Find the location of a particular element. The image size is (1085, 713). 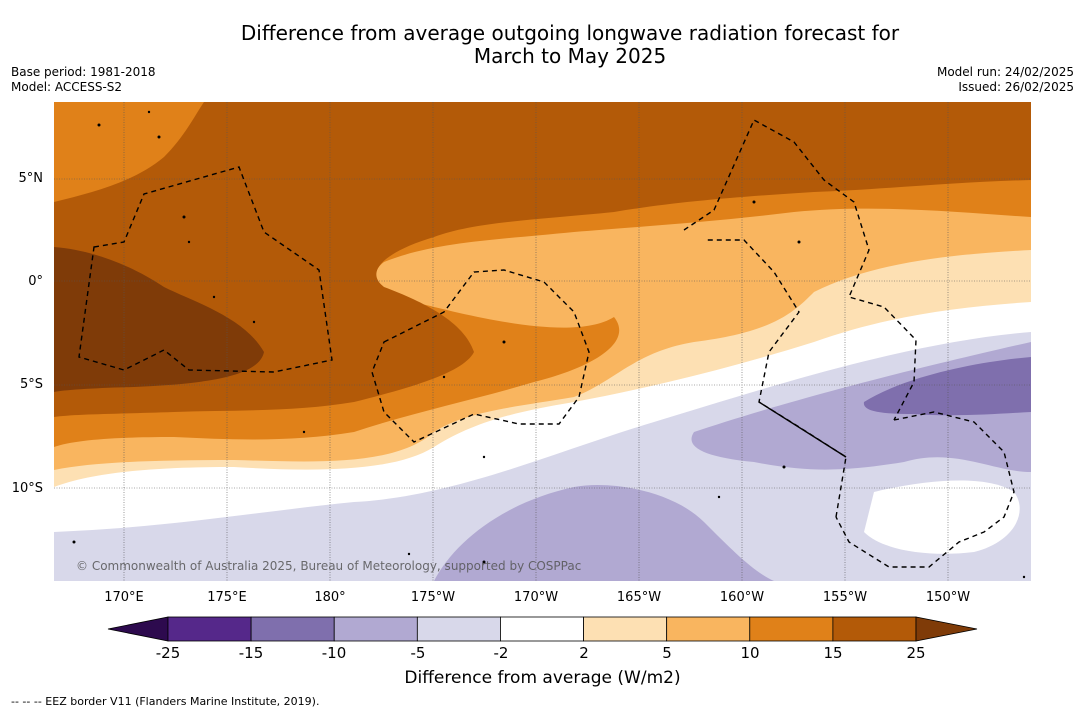

eez-polynesia is located at coordinates (925, 489).